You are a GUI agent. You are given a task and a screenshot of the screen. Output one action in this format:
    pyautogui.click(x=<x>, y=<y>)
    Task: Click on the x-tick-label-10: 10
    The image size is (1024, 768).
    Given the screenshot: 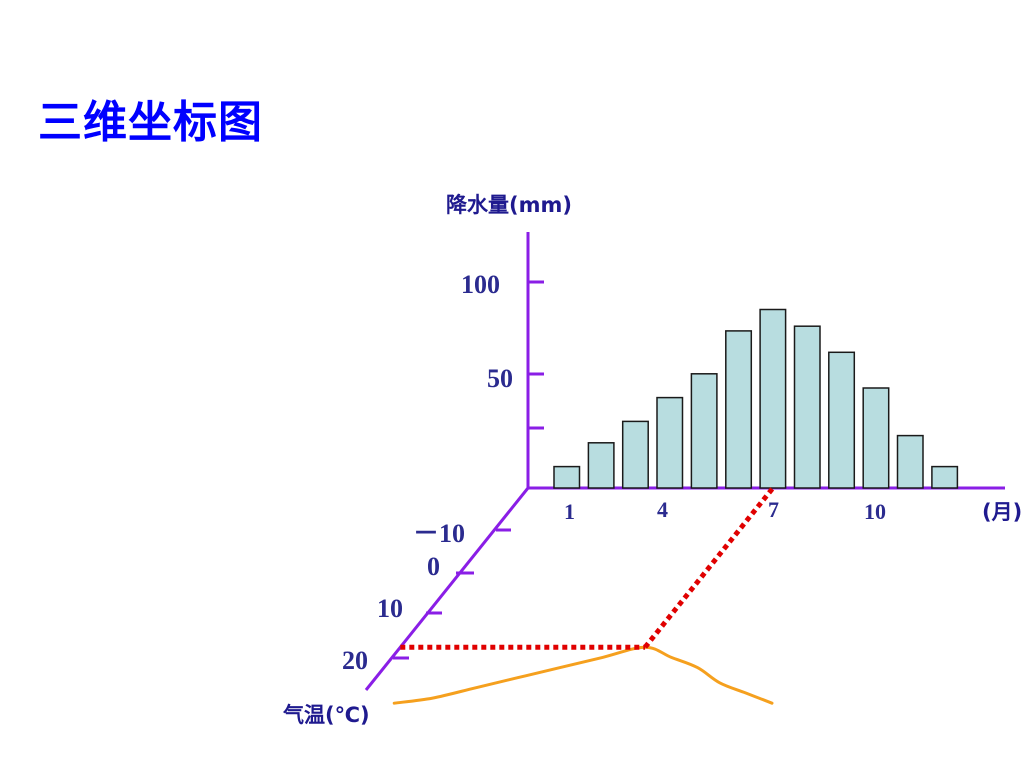 What is the action you would take?
    pyautogui.click(x=875, y=511)
    